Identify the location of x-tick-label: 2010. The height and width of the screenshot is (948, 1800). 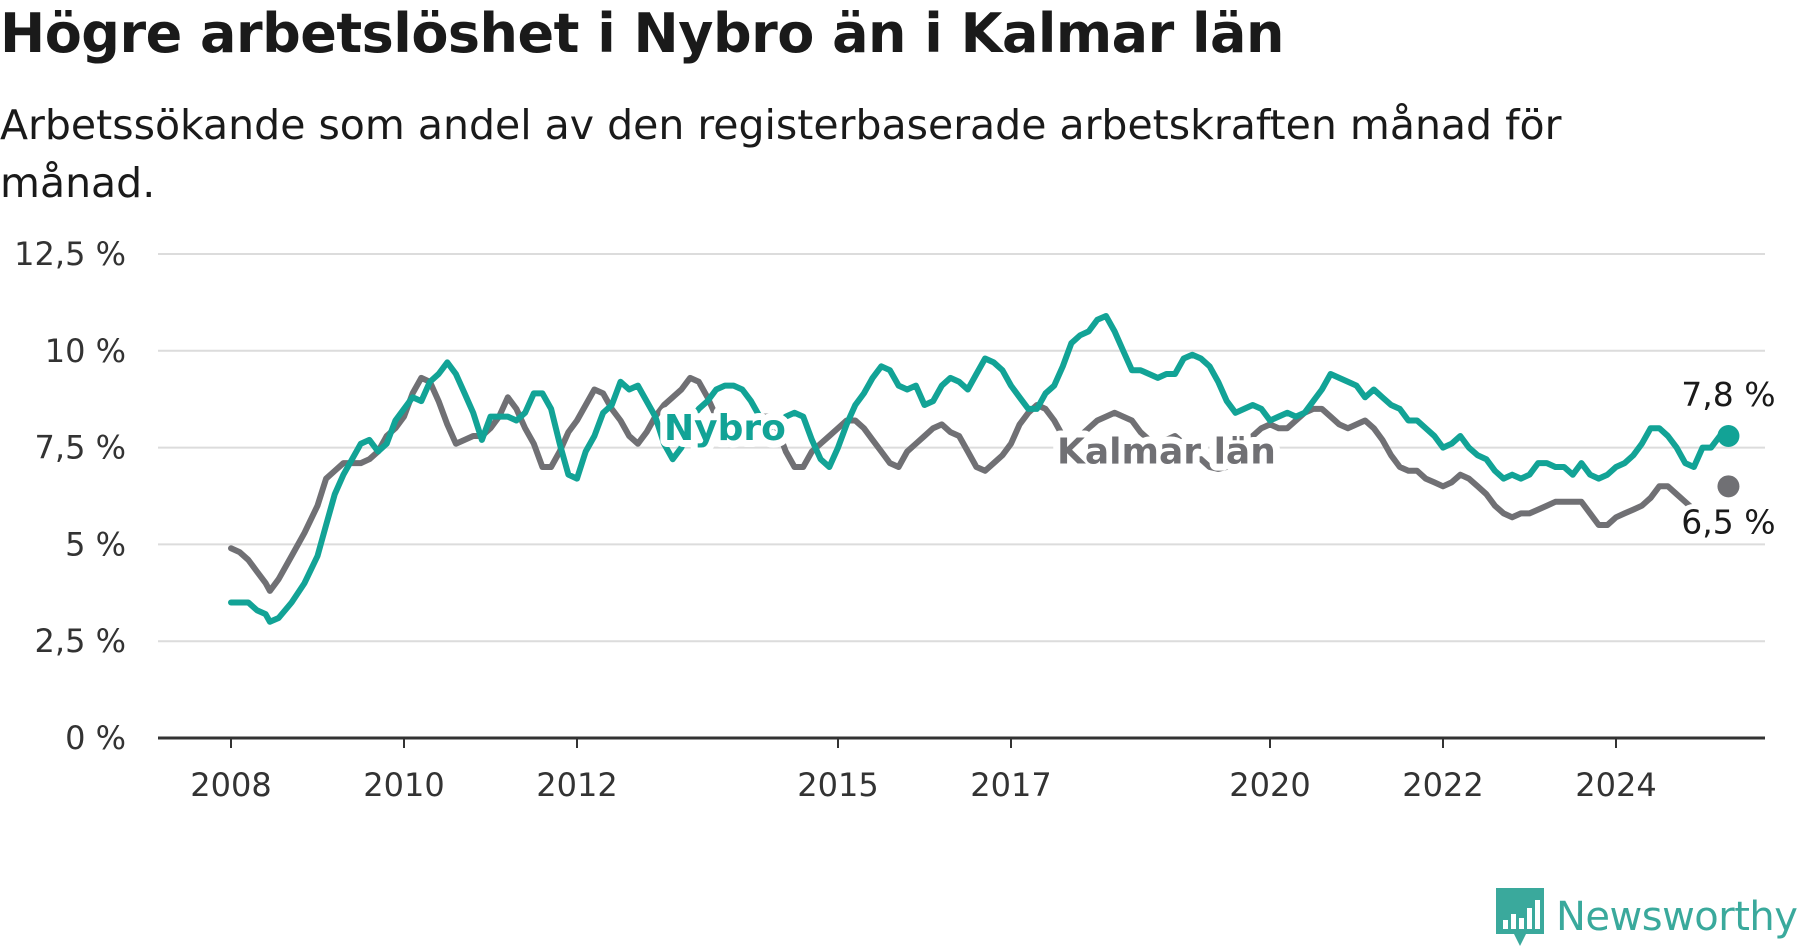
(403, 785).